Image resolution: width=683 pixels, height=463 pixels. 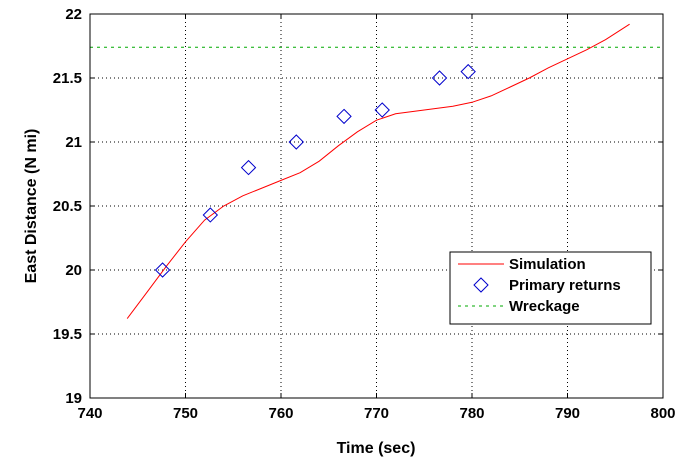 I want to click on x-tick-label: 800, so click(x=662, y=413).